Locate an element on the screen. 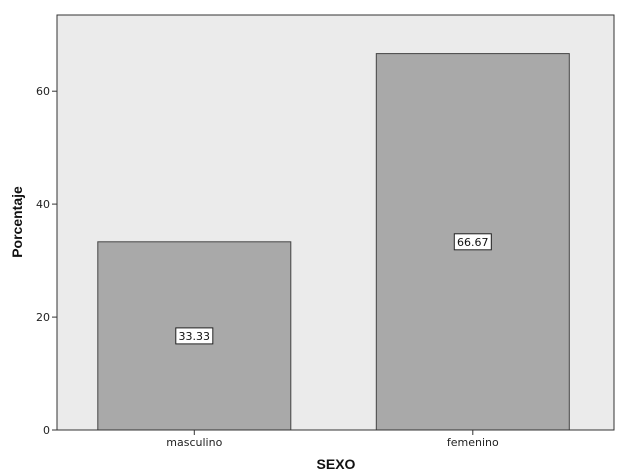 This screenshot has height=474, width=617. y-tick-label-40: 40 is located at coordinates (43, 204).